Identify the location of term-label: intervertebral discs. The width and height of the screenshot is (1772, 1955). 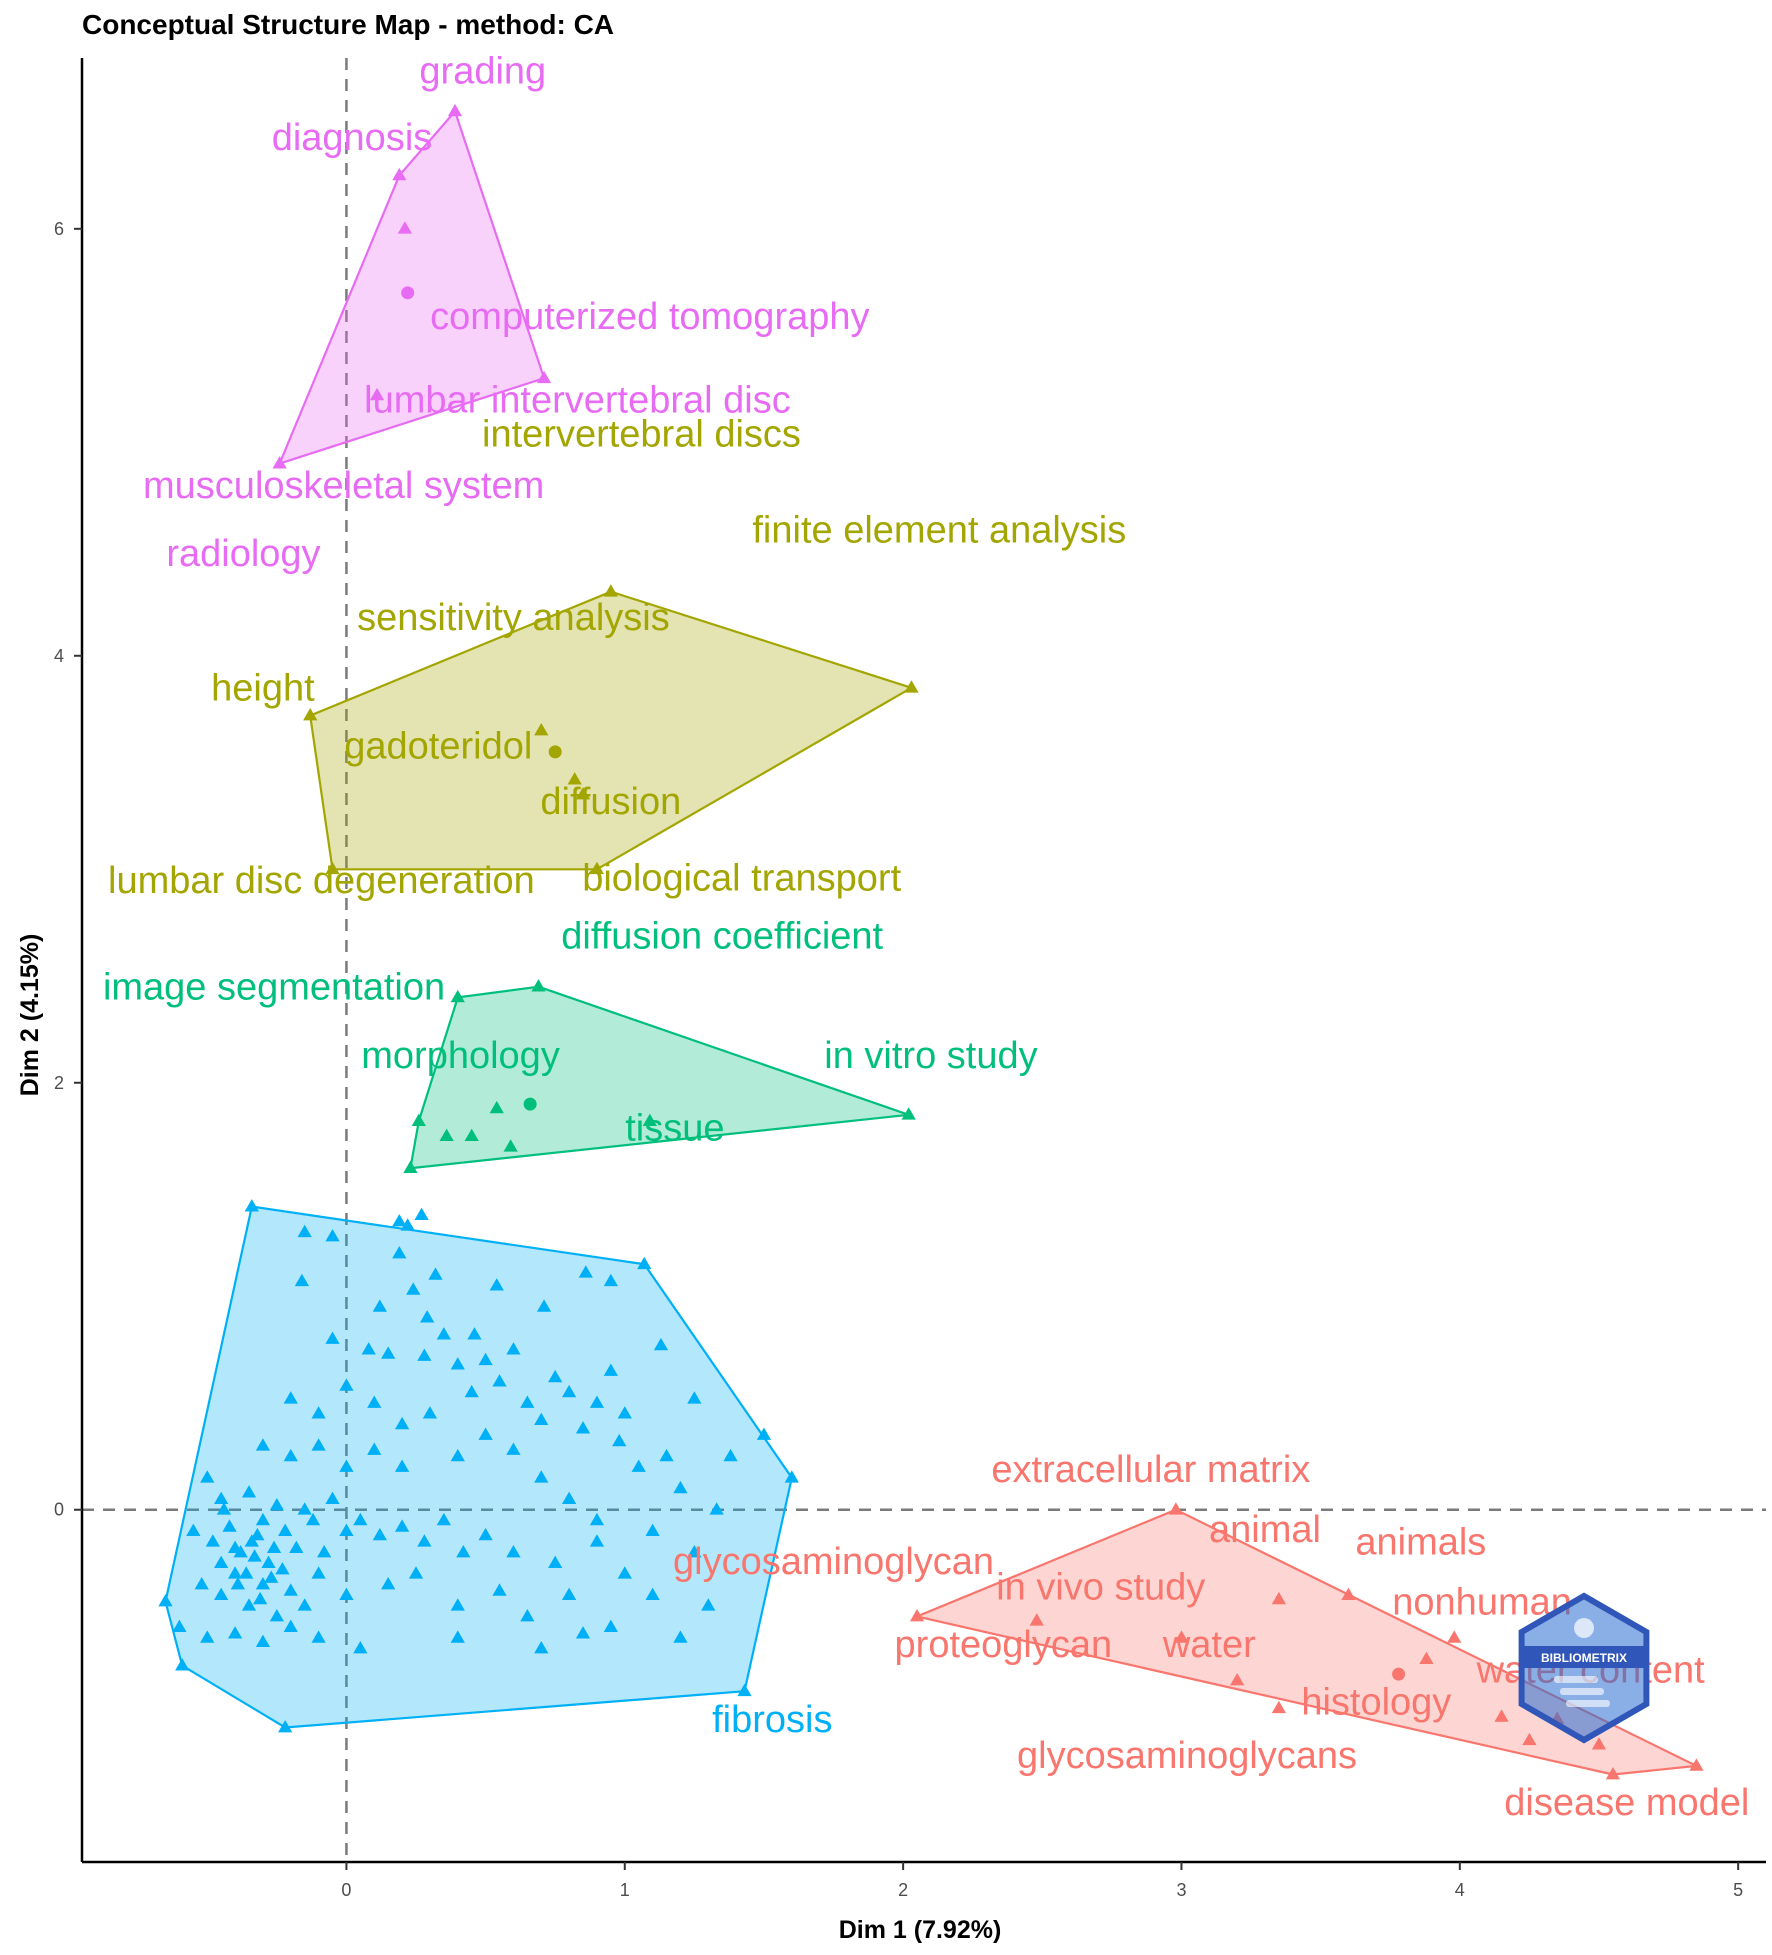
(641, 435).